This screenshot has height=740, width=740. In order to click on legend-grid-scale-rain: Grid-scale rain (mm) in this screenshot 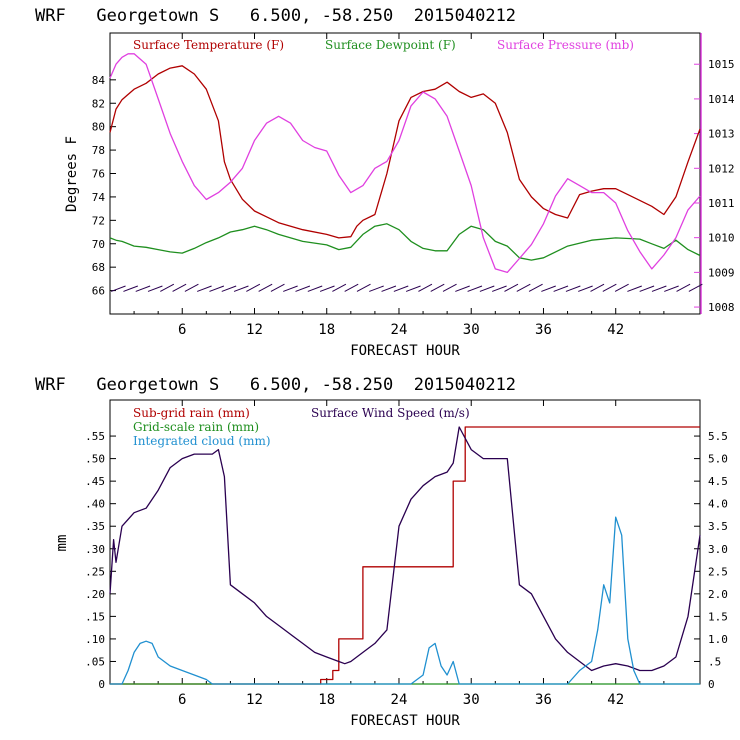, I will do `click(196, 427)`.